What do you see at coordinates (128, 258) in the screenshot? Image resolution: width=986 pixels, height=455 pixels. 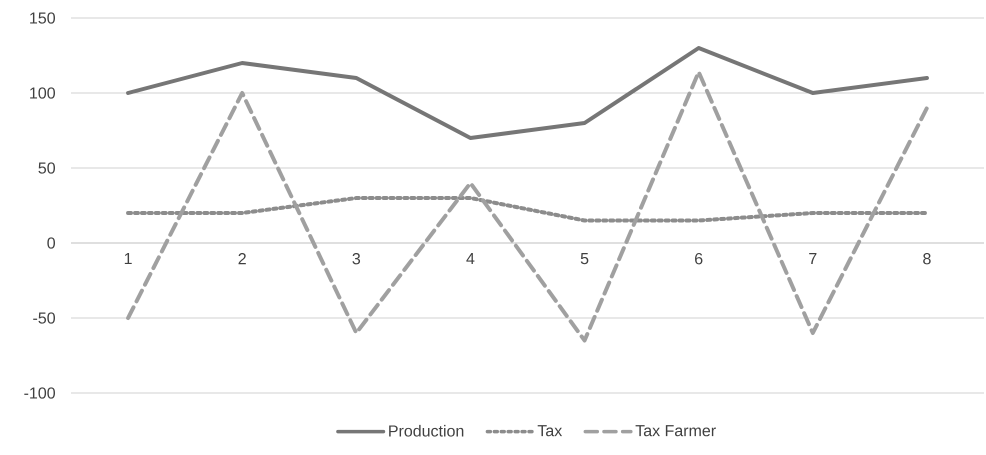 I see `x-tick-label: 1` at bounding box center [128, 258].